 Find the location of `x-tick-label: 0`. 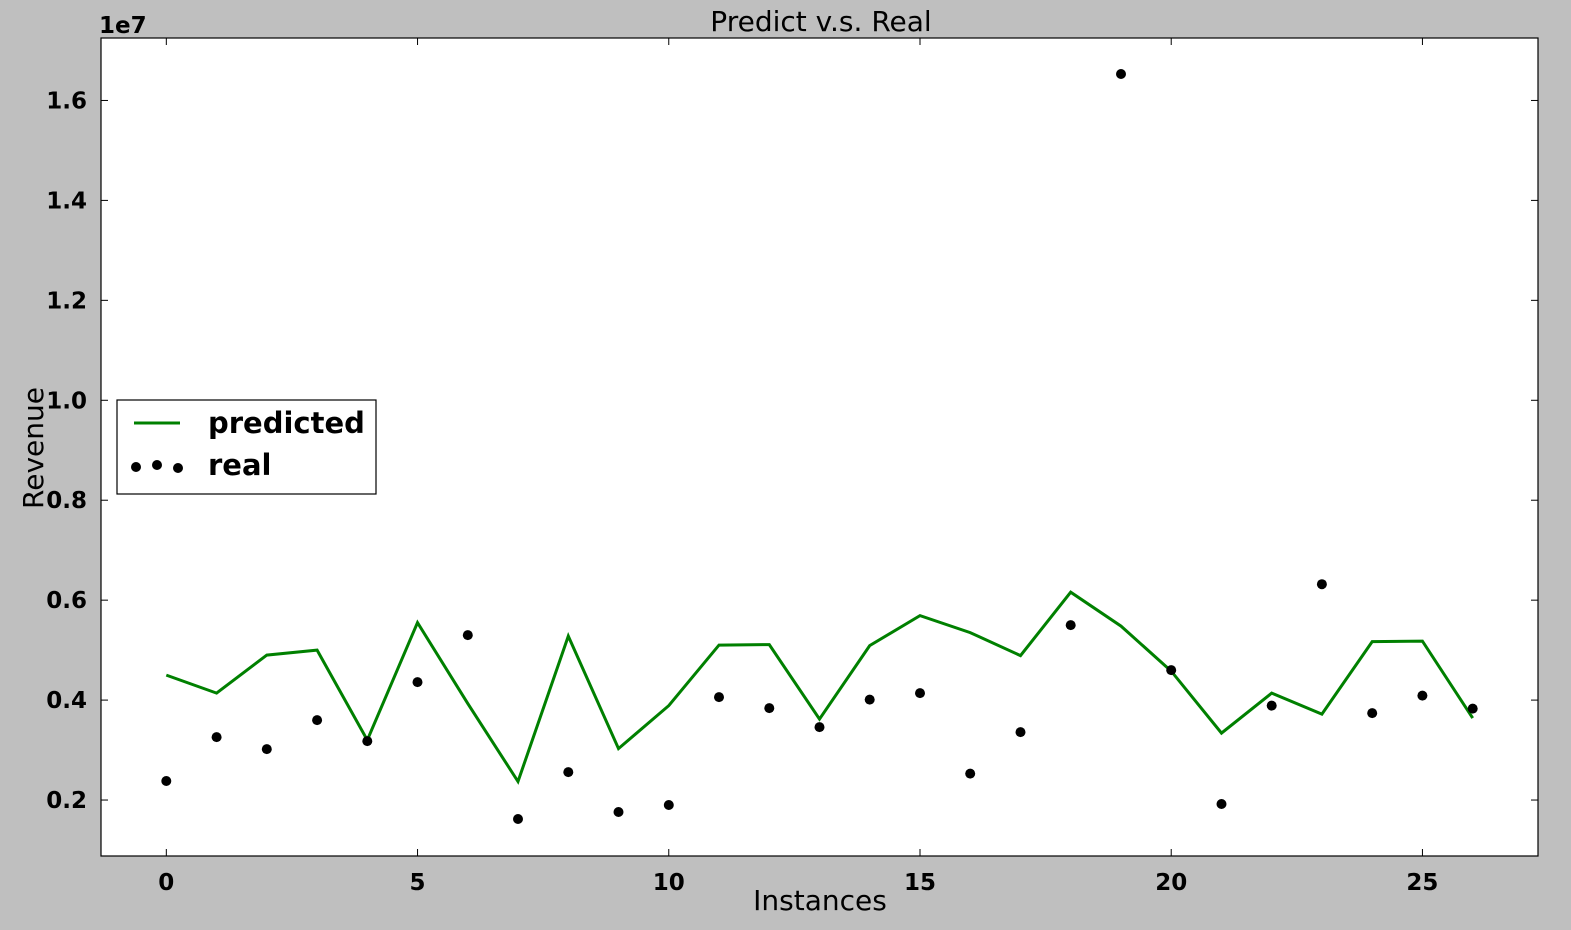

x-tick-label: 0 is located at coordinates (166, 883).